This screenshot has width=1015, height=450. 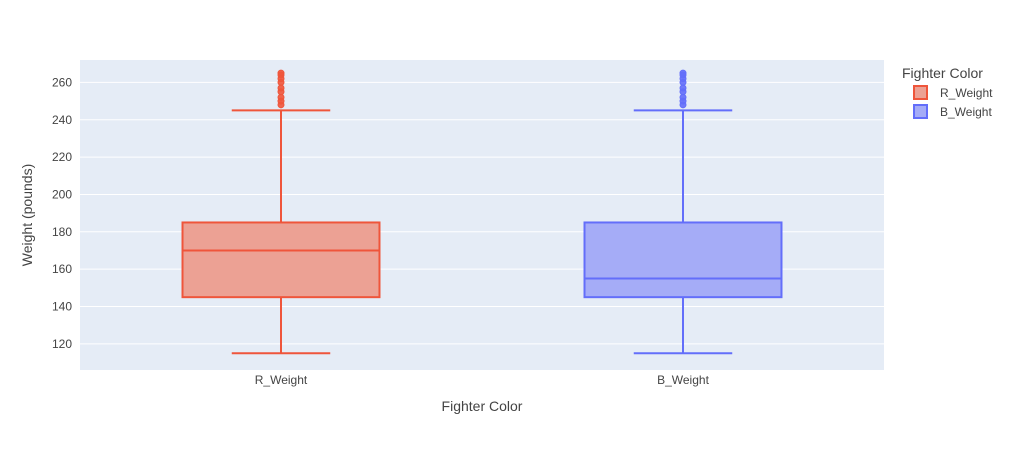 I want to click on x-tick-label: B_Weight, so click(x=683, y=380).